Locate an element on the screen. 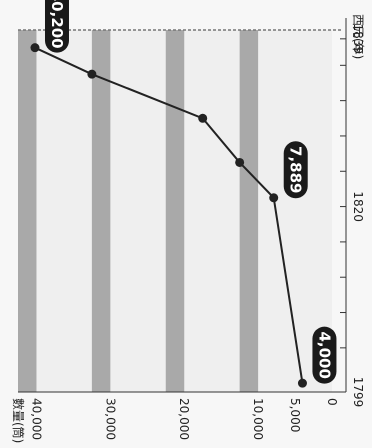 The height and width of the screenshot is (448, 372). year-axis-title: 西元(年) is located at coordinates (358, 36).